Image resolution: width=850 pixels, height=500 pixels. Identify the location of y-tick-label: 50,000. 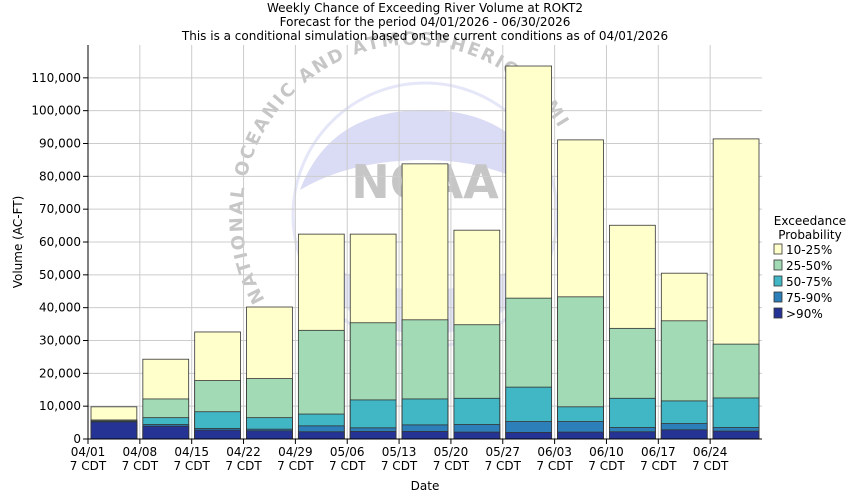
(60, 275).